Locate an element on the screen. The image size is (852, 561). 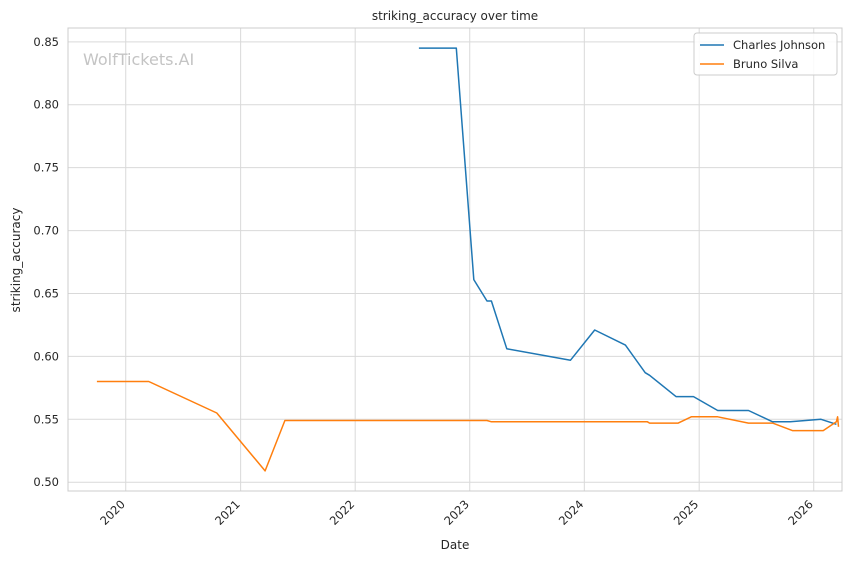
y-tick-label: 0.70 is located at coordinates (46, 231).